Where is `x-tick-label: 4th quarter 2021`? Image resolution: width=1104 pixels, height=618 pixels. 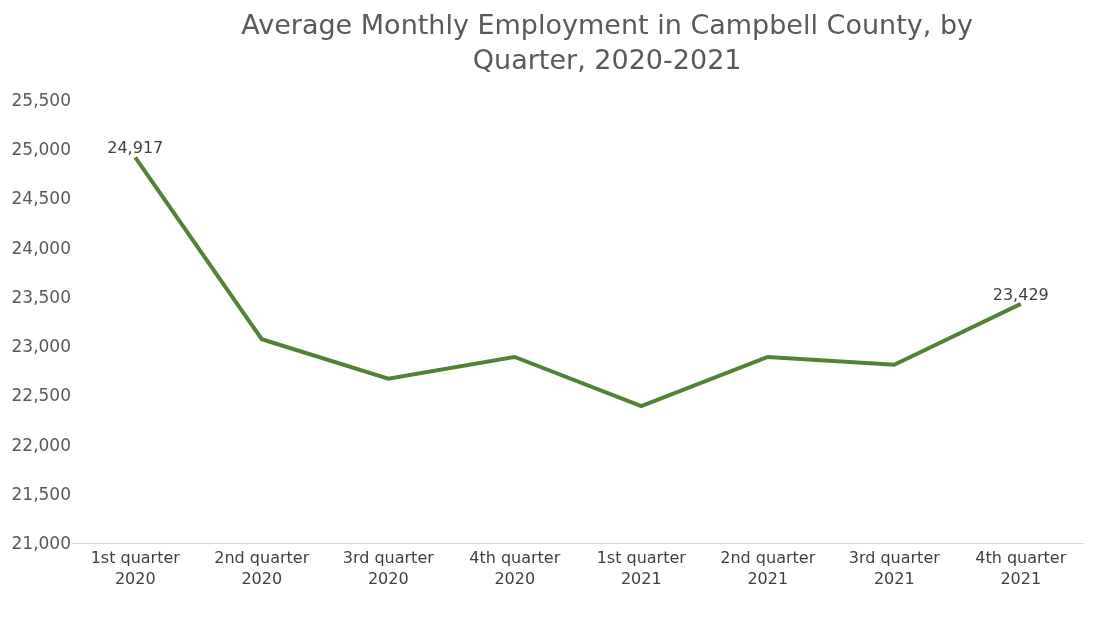 x-tick-label: 4th quarter 2021 is located at coordinates (1021, 568).